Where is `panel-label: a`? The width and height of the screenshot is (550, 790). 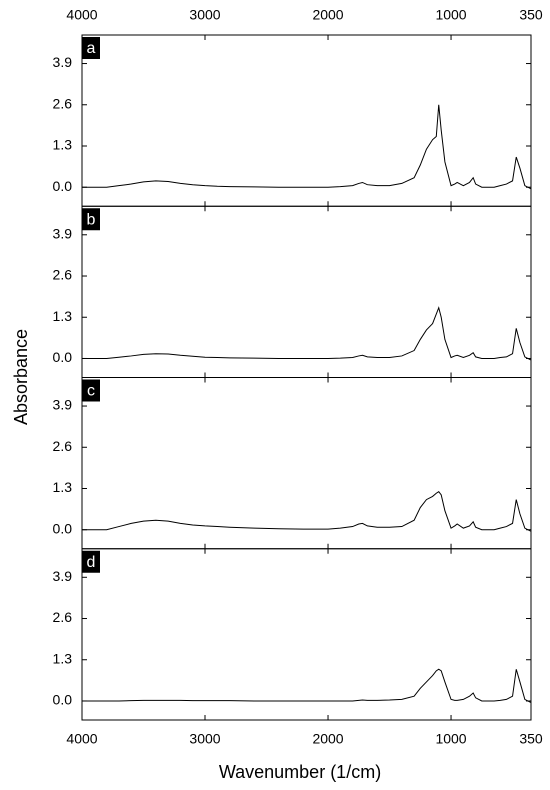 panel-label: a is located at coordinates (91, 48).